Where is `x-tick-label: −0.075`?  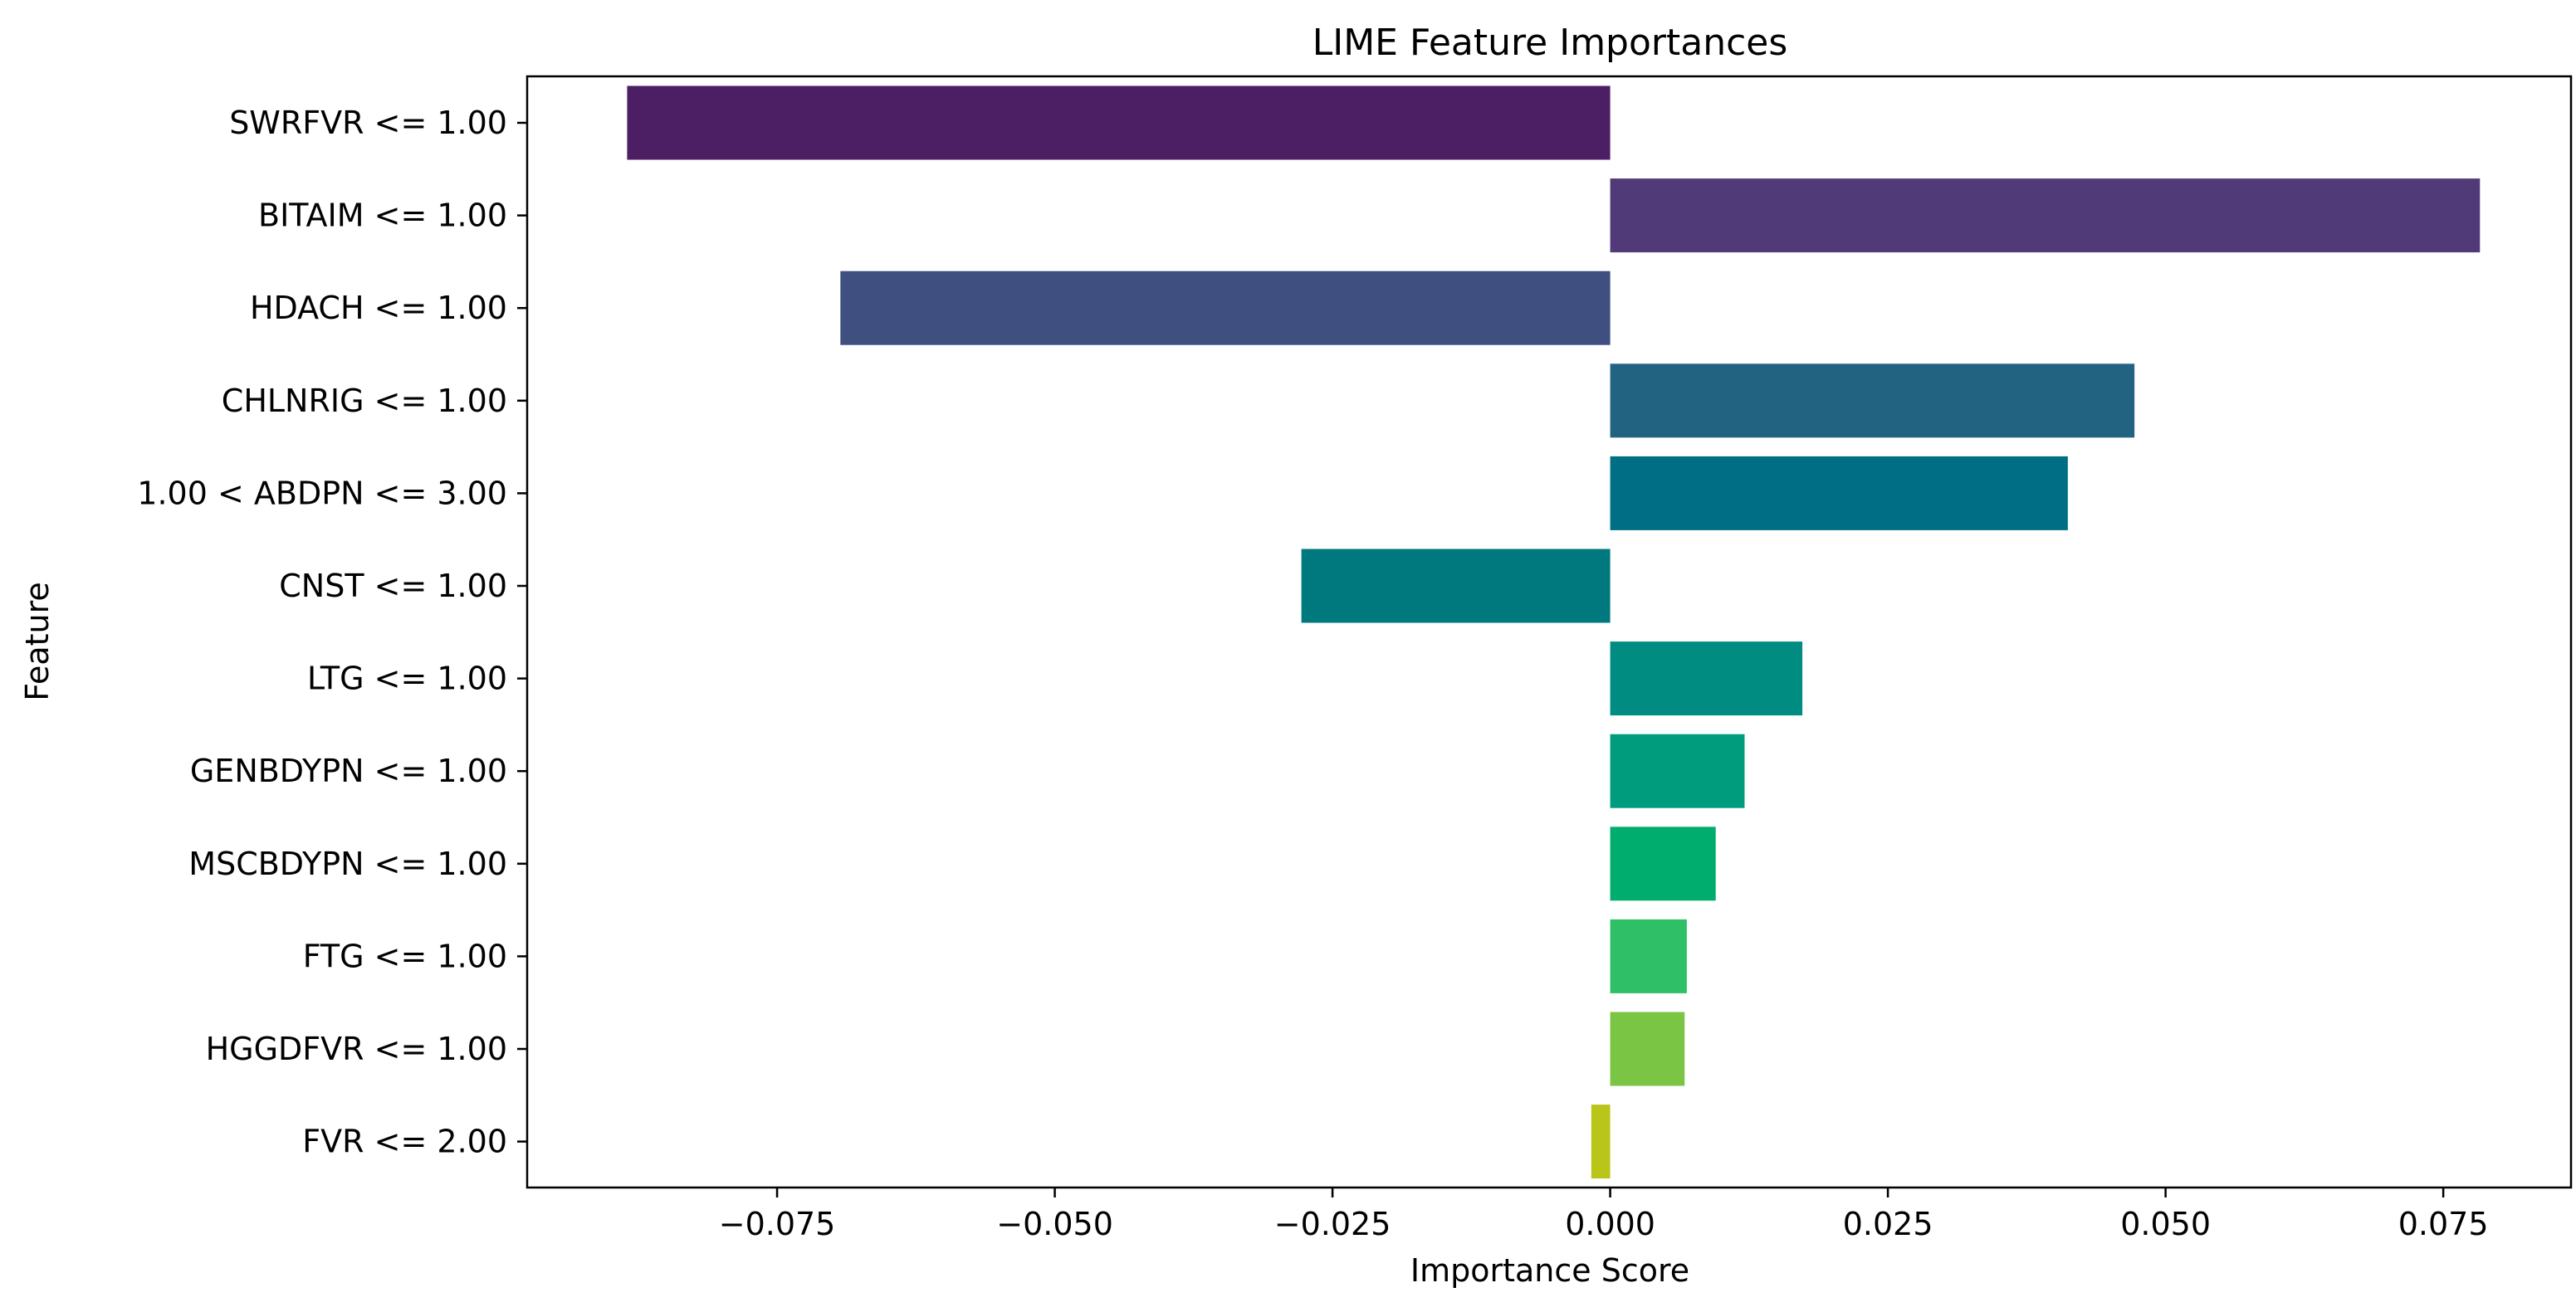
x-tick-label: −0.075 is located at coordinates (777, 1224).